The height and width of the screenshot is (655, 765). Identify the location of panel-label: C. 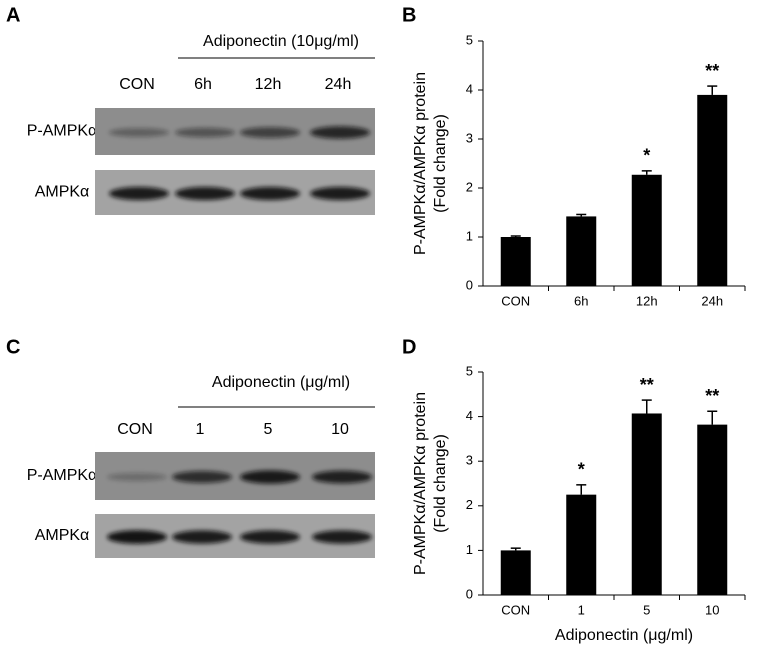
(13, 347).